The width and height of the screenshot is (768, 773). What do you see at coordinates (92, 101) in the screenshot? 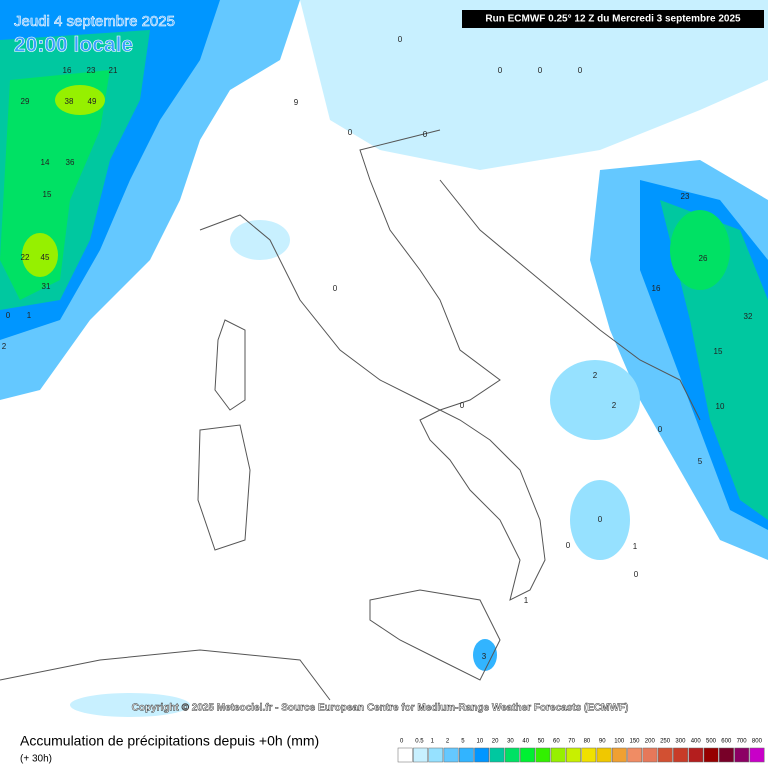
I see `precip-label: 49` at bounding box center [92, 101].